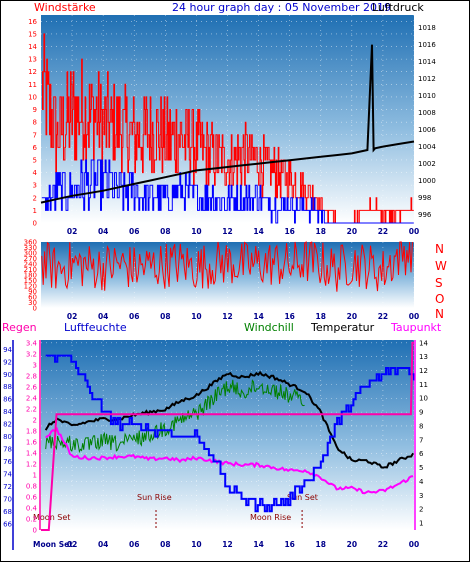 The image size is (470, 562). Describe the element at coordinates (421, 468) in the screenshot. I see `temperature-tick-label: 5` at that location.